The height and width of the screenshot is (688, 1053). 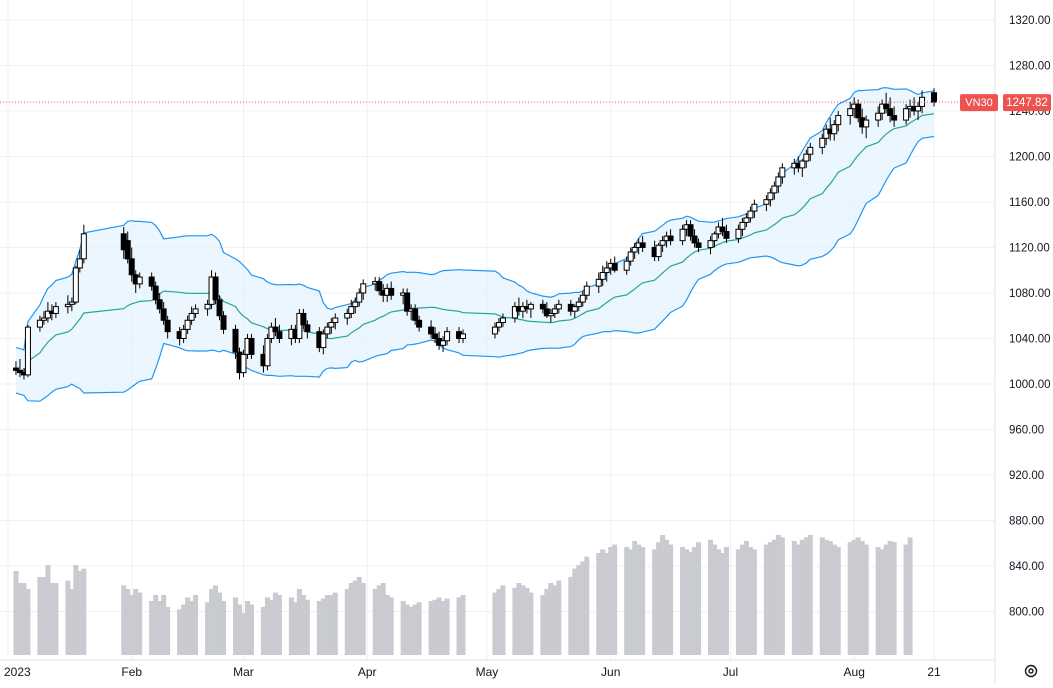 I want to click on time-axis-tick-label: May, so click(x=487, y=672).